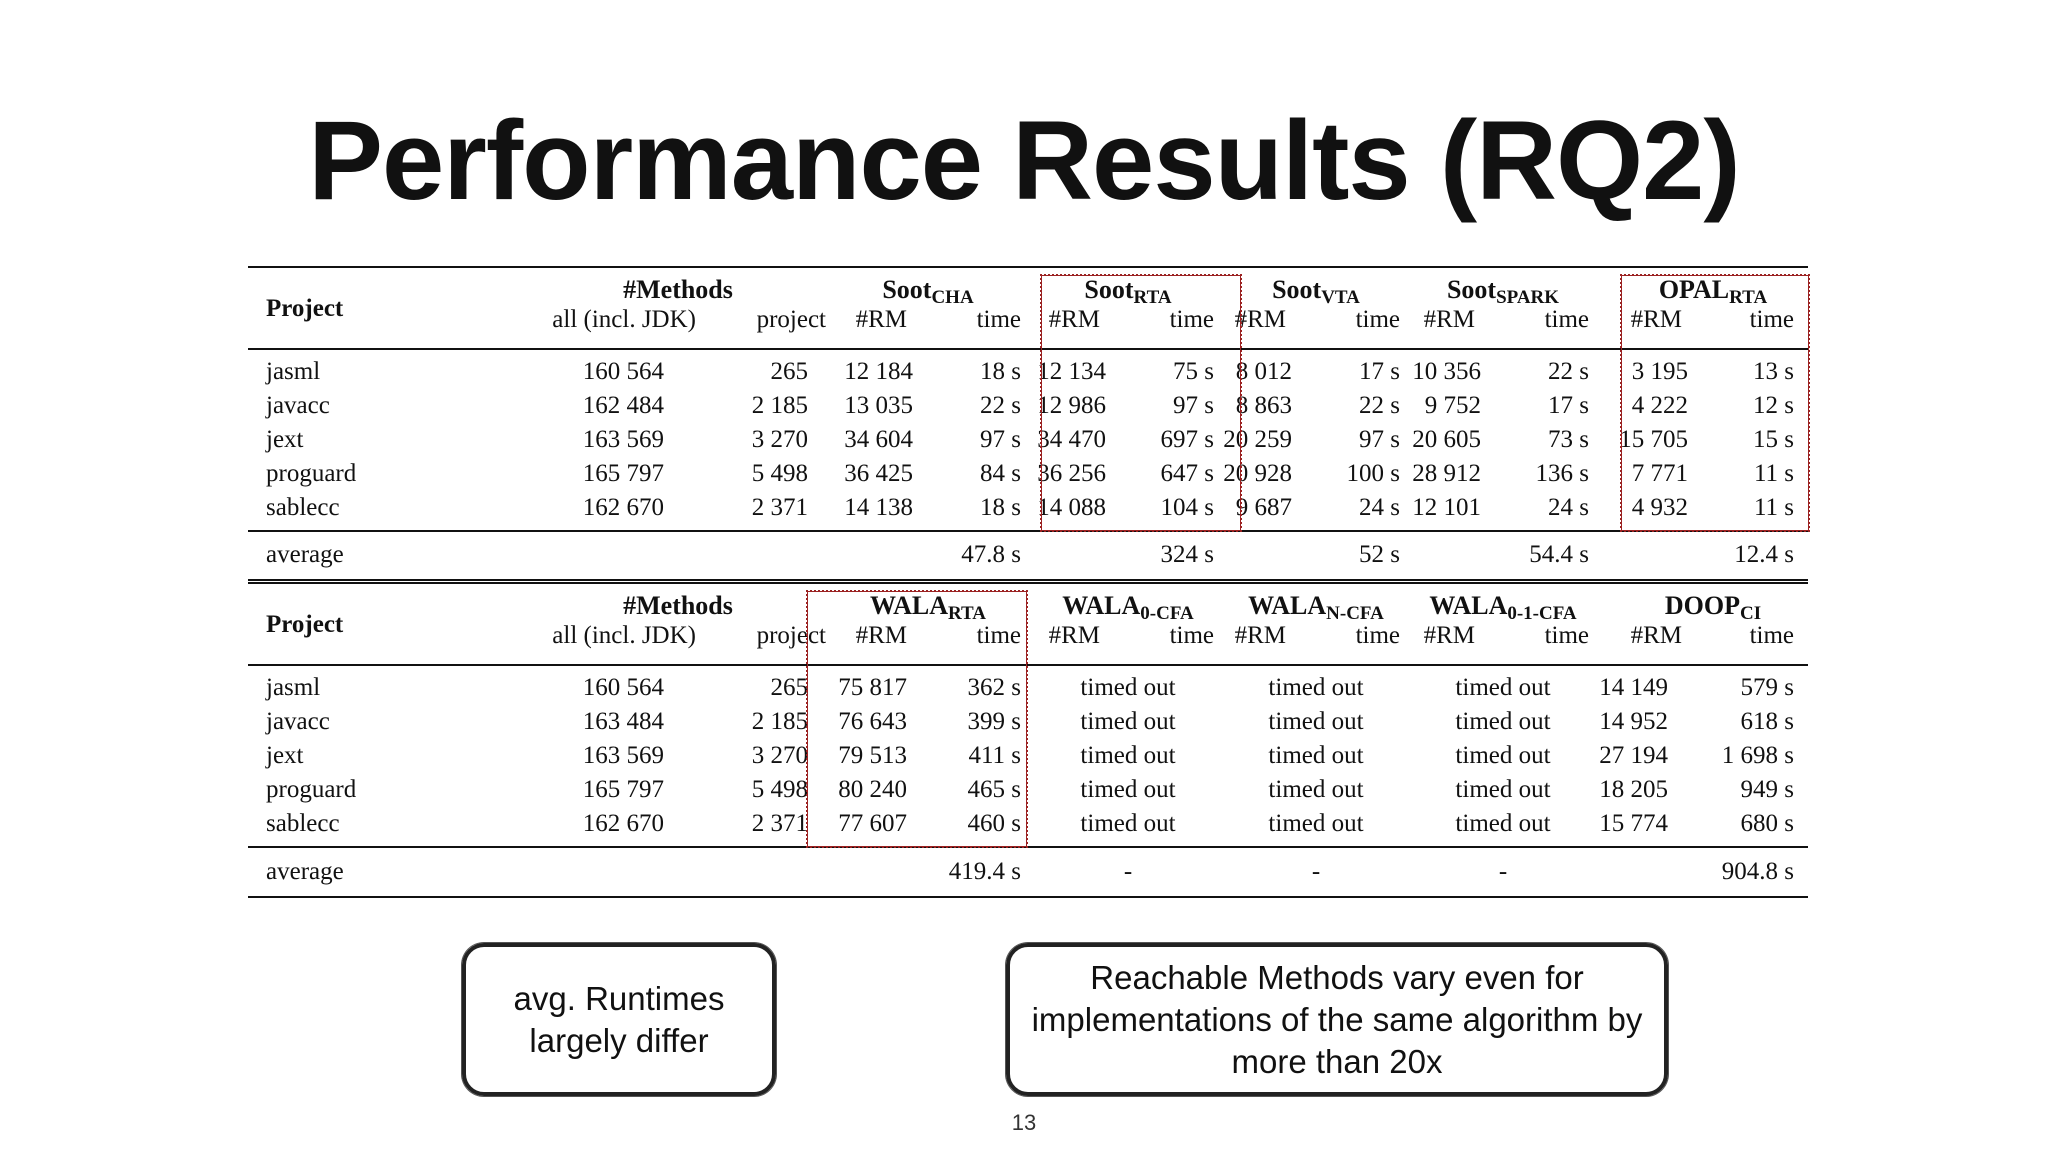 This screenshot has height=1152, width=2048. What do you see at coordinates (1446, 473) in the screenshot?
I see `t1-rm-value: 28 912` at bounding box center [1446, 473].